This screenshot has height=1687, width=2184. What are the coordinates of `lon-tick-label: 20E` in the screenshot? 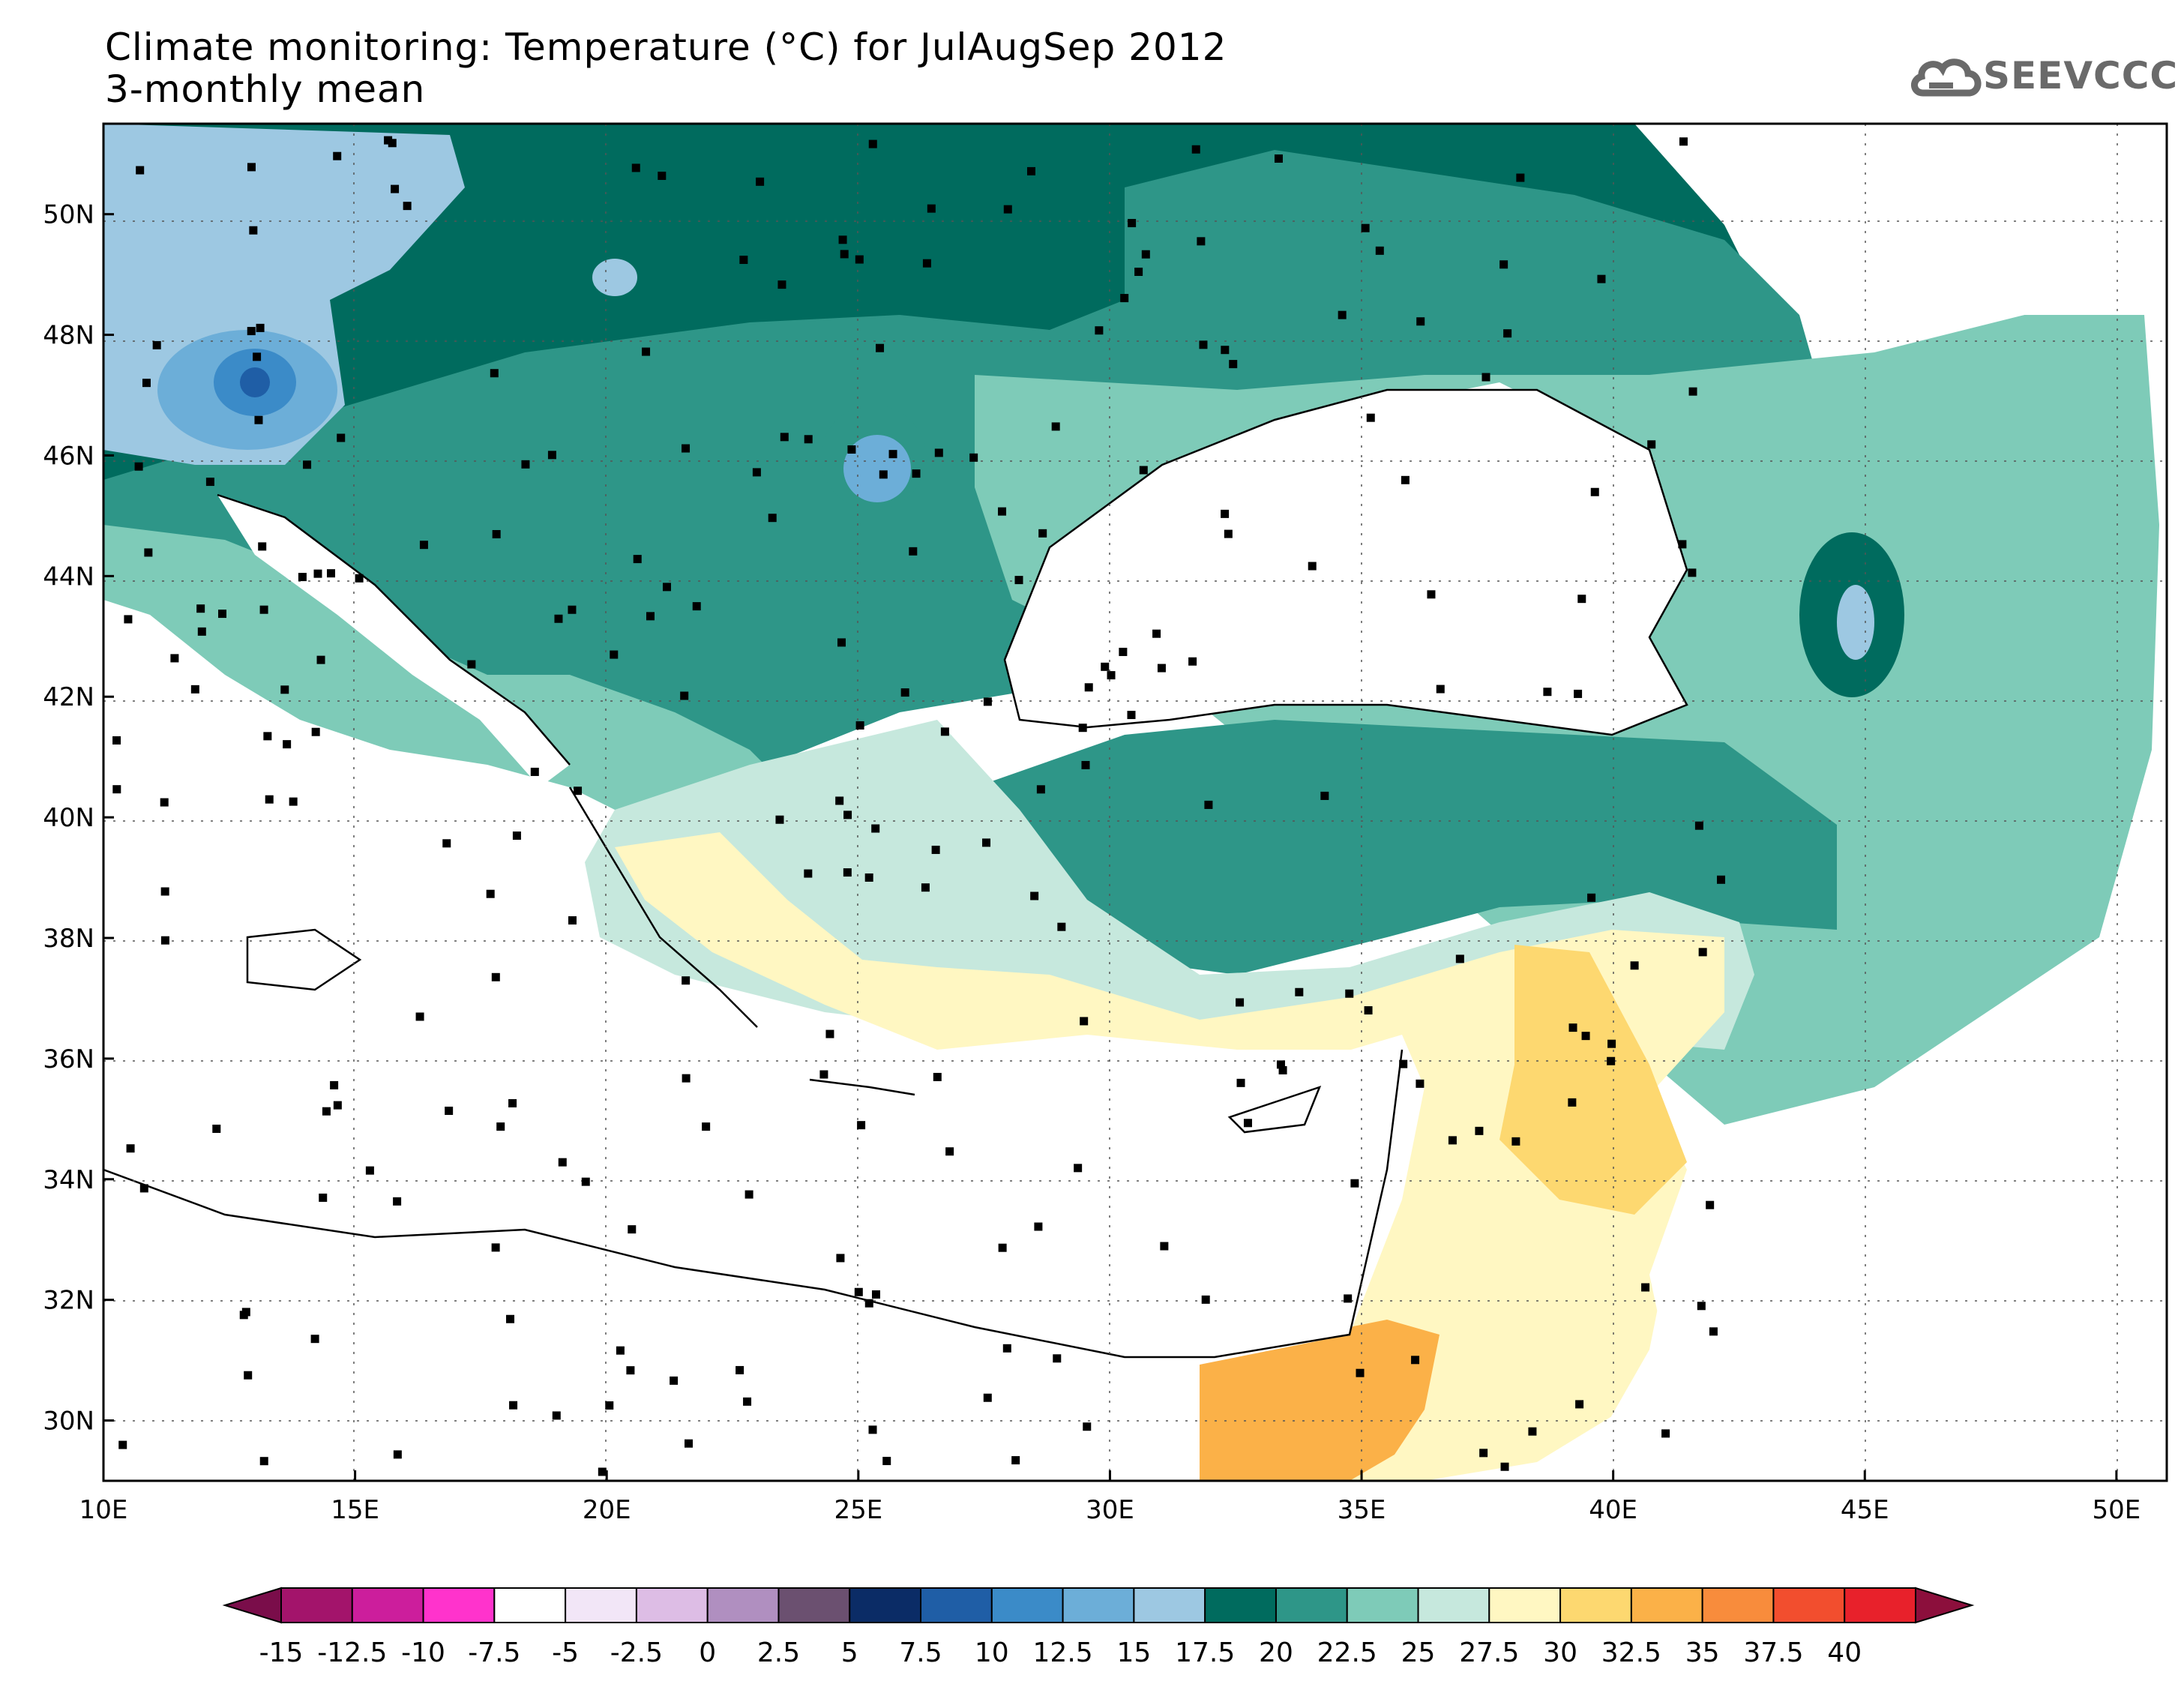 It's located at (607, 1510).